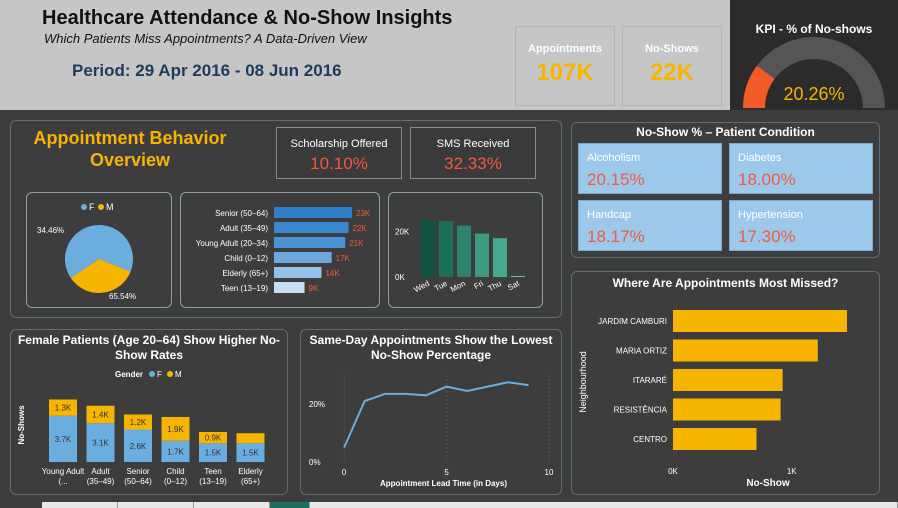 This screenshot has width=898, height=508. What do you see at coordinates (315, 462) in the screenshot?
I see `y-tick: 0%` at bounding box center [315, 462].